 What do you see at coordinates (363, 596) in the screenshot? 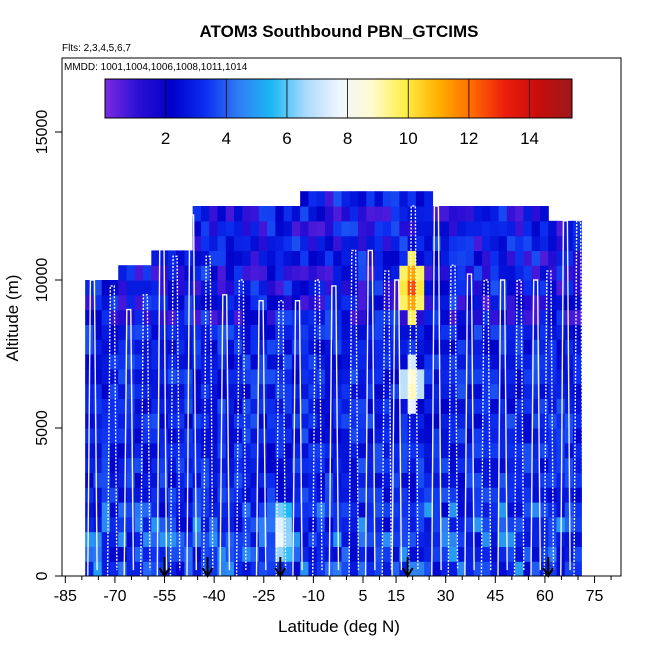
I see `x-tick-label: 5` at bounding box center [363, 596].